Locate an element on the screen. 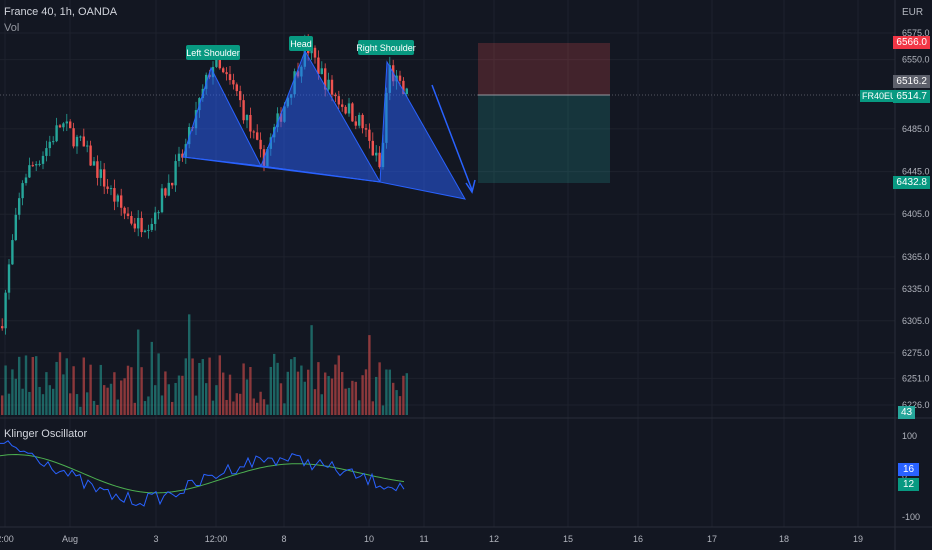 The width and height of the screenshot is (932, 550). oscillator-tick-label: 0 is located at coordinates (904, 476).